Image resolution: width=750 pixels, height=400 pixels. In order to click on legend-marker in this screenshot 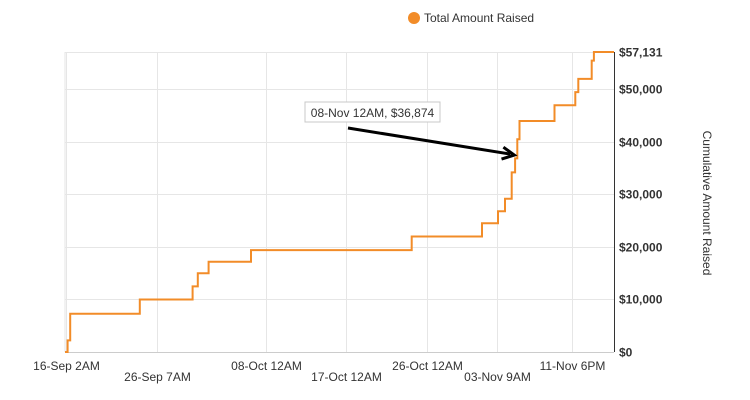, I will do `click(414, 18)`.